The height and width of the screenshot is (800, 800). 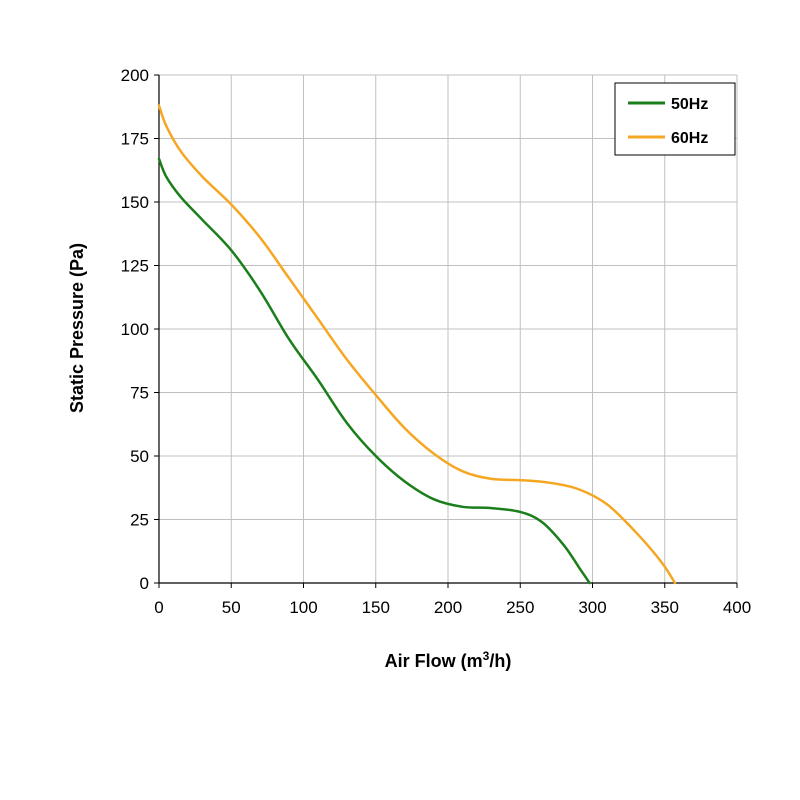 What do you see at coordinates (144, 583) in the screenshot?
I see `y-tick-label: 0` at bounding box center [144, 583].